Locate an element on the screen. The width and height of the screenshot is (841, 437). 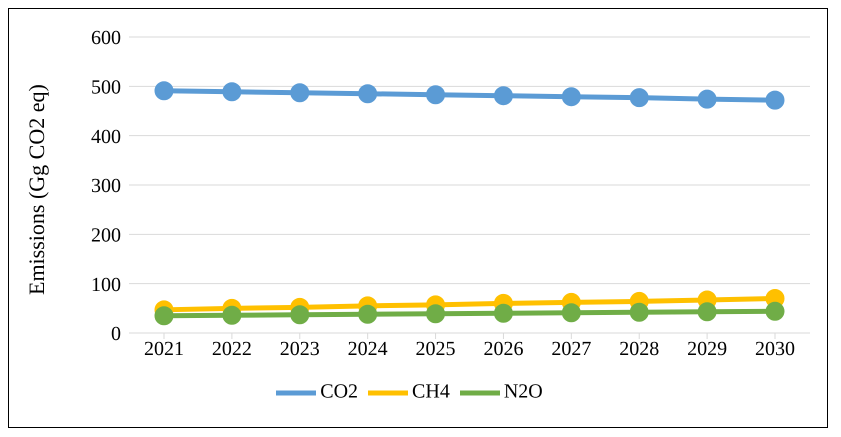
y-tick-label: 400 is located at coordinates (106, 137).